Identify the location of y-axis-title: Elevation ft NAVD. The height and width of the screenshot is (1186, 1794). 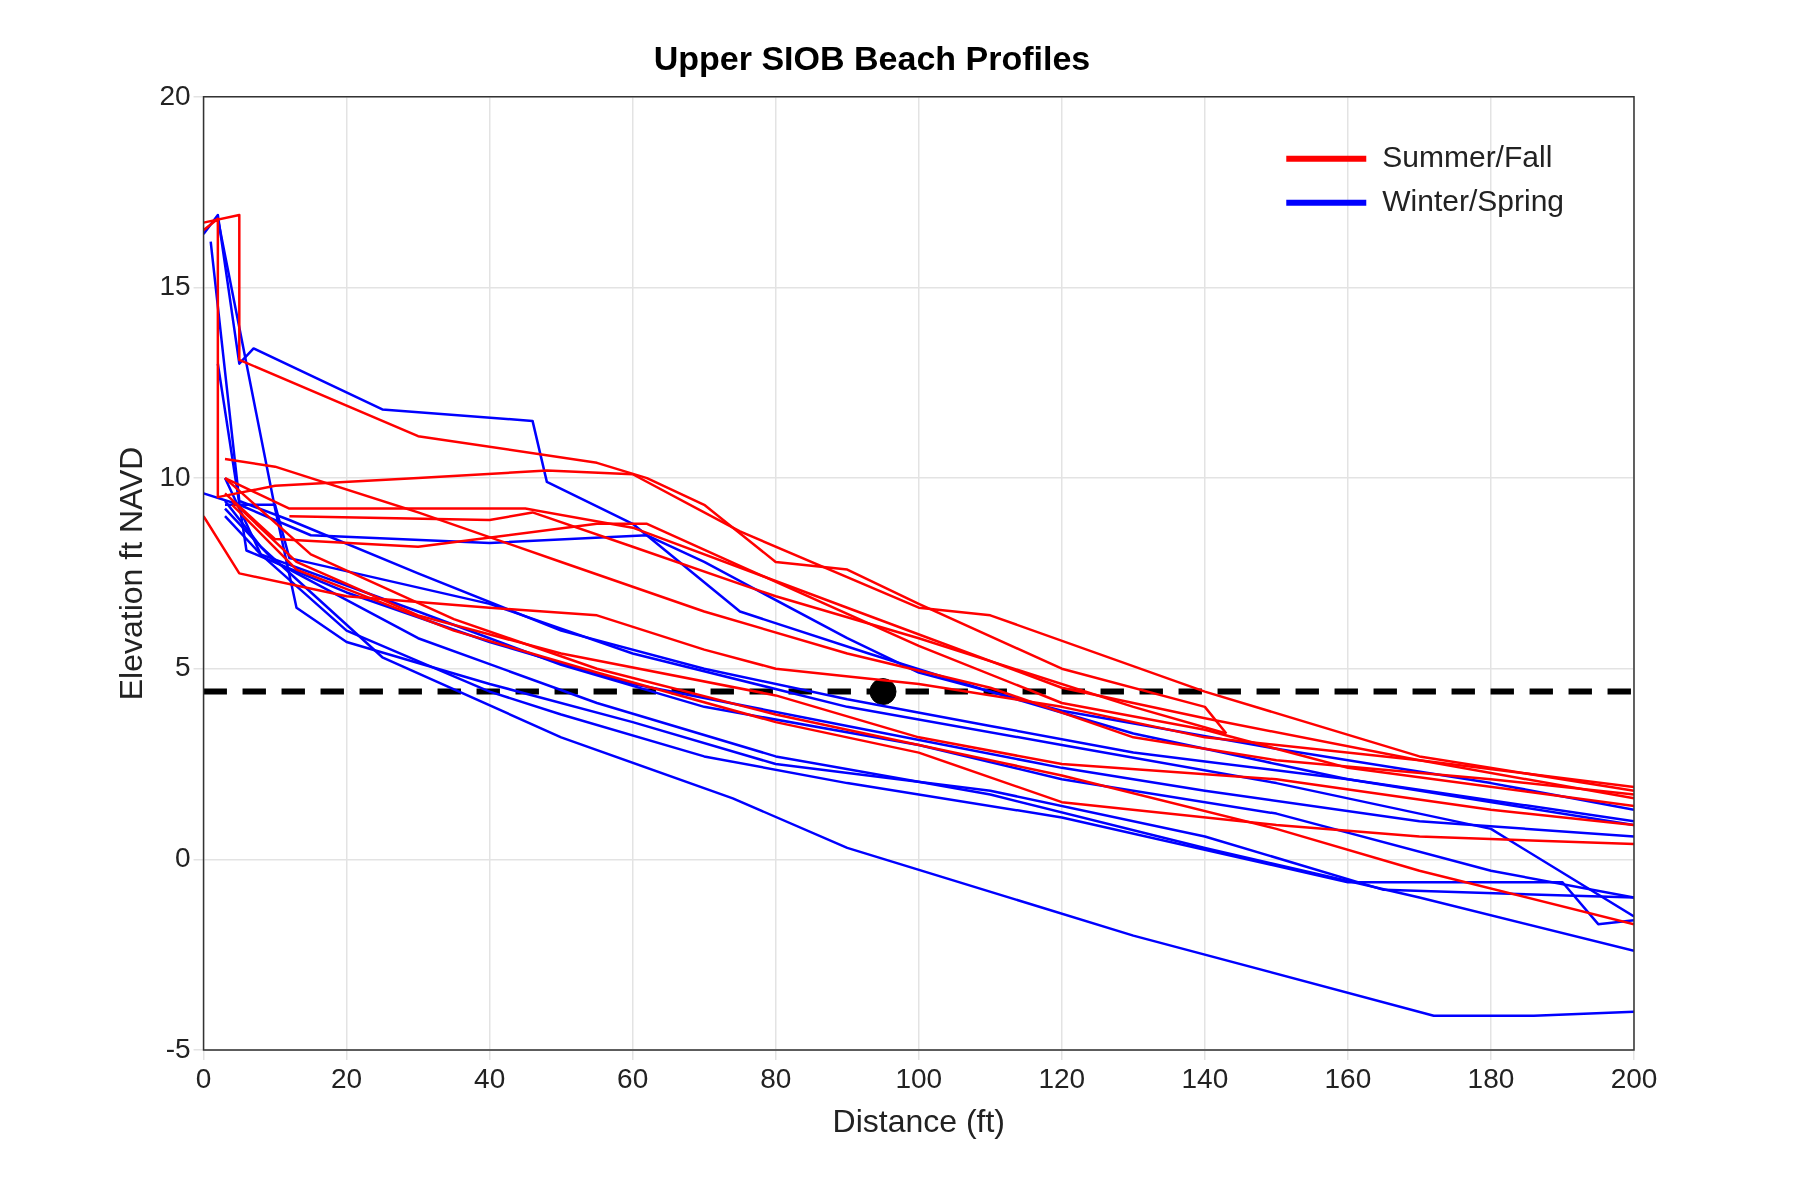
(131, 573).